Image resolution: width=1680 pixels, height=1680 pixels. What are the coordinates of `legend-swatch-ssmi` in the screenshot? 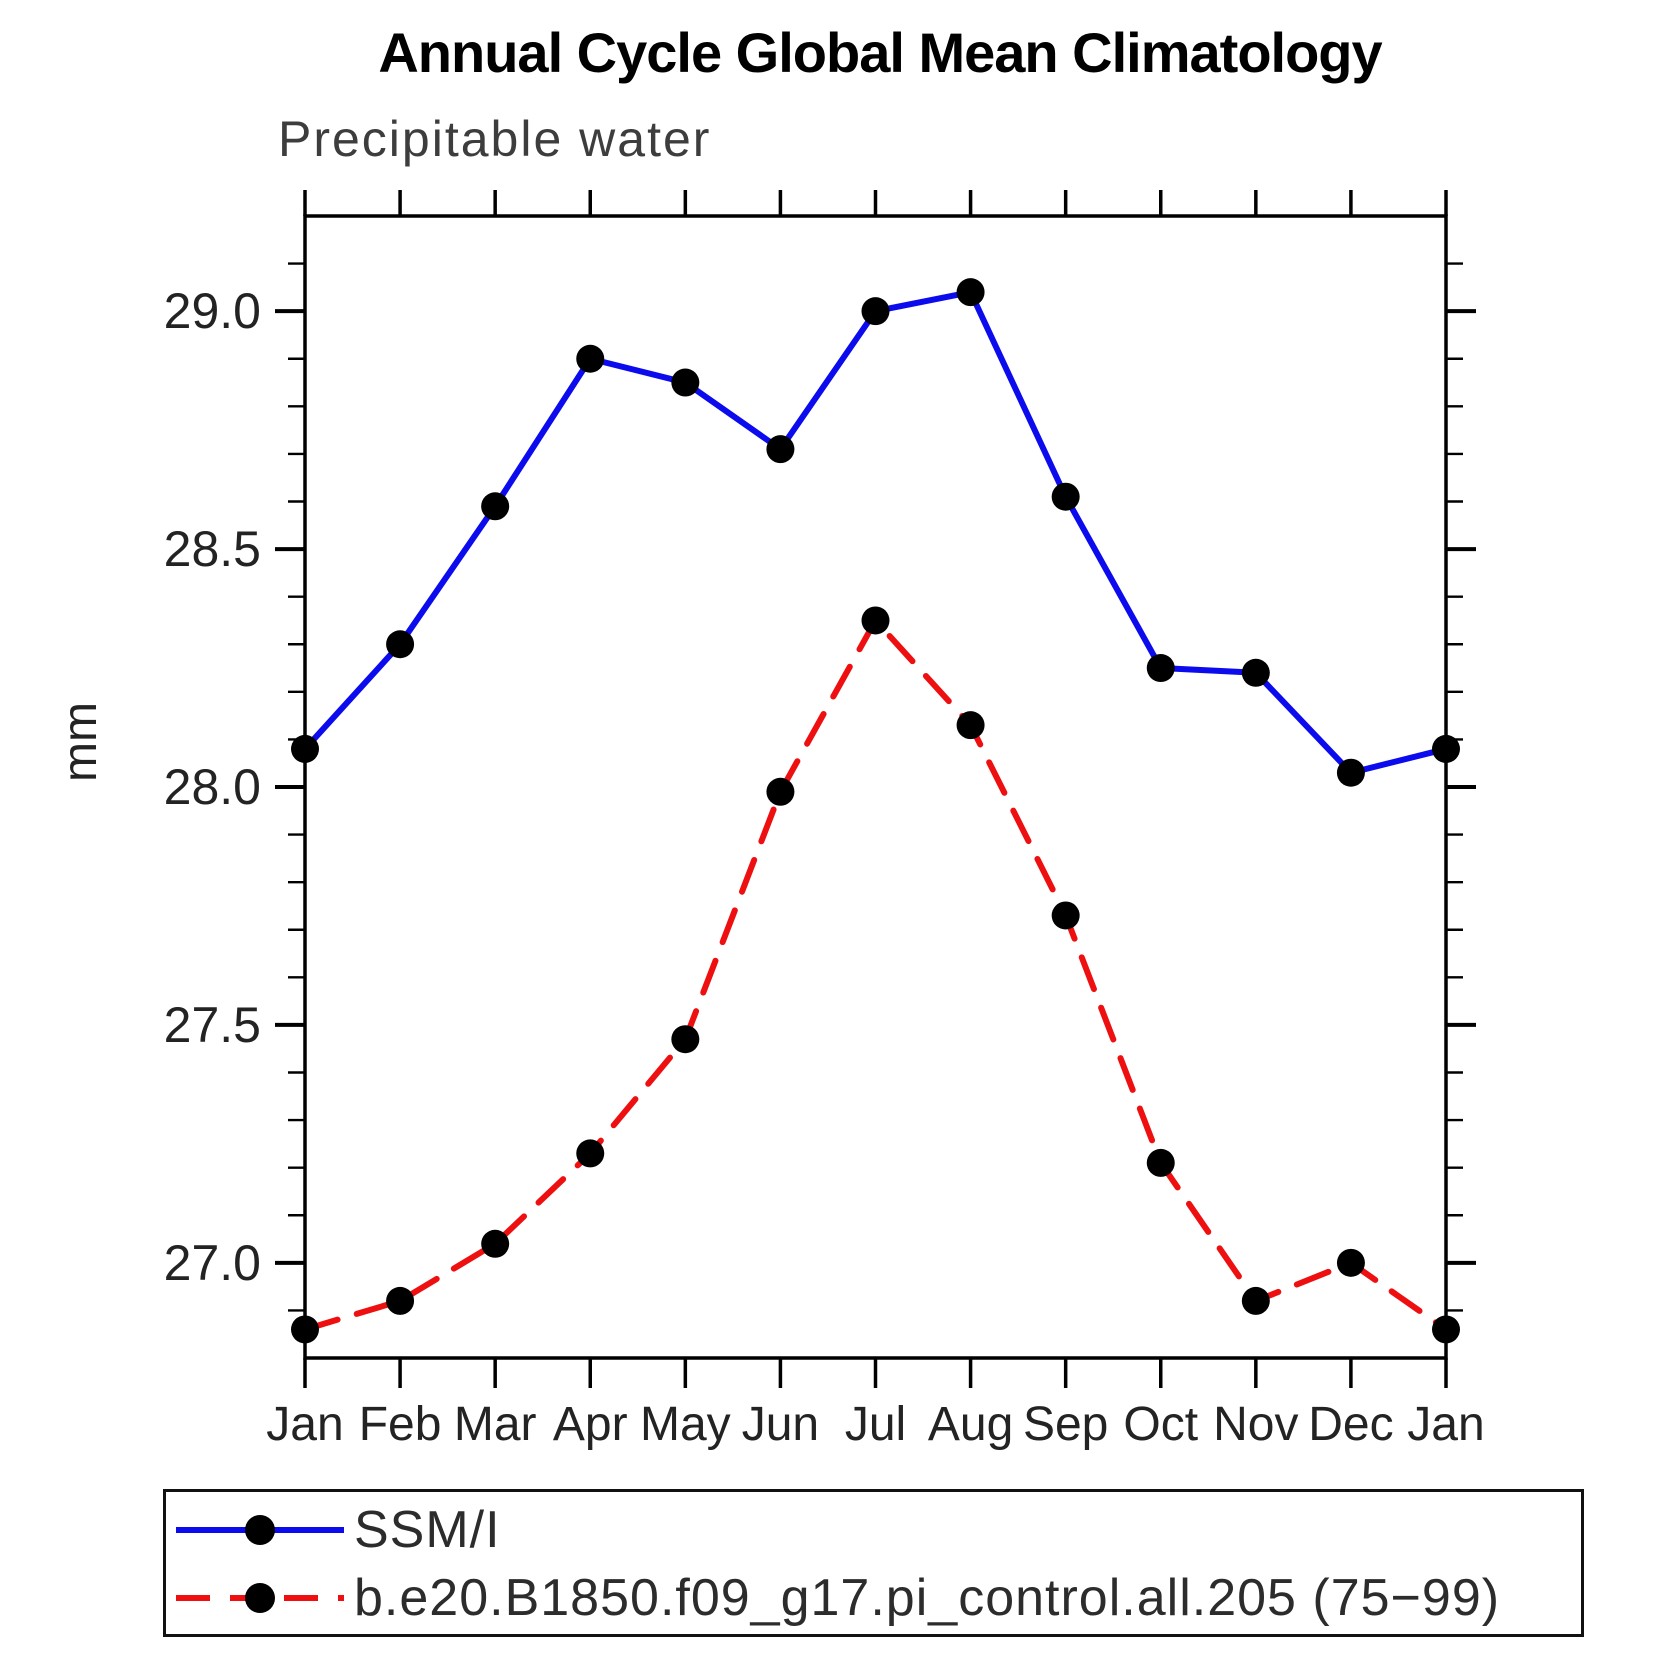 It's located at (260, 1530).